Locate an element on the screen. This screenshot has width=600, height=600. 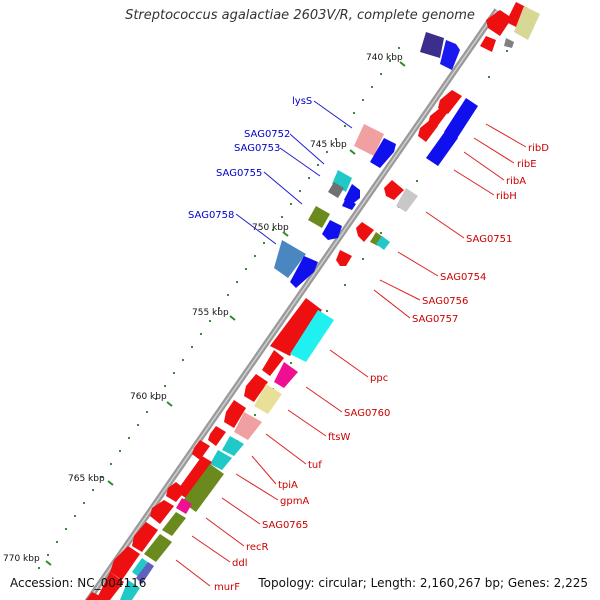
tick-label: 760 kbp is located at coordinates (148, 397).